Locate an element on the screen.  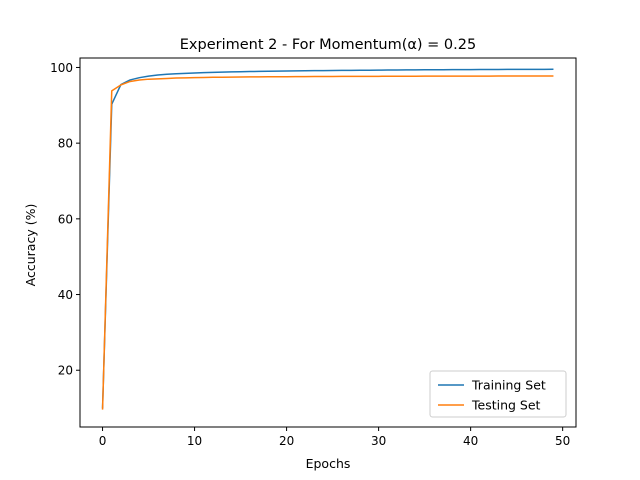
x-axis-label: Epochs is located at coordinates (328, 463).